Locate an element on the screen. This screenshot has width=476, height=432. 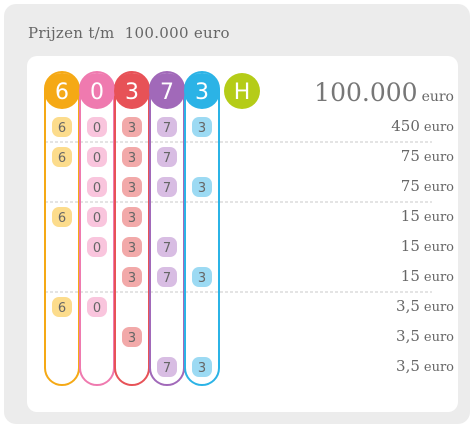
ball-digit-4-2: 3 is located at coordinates (132, 248).